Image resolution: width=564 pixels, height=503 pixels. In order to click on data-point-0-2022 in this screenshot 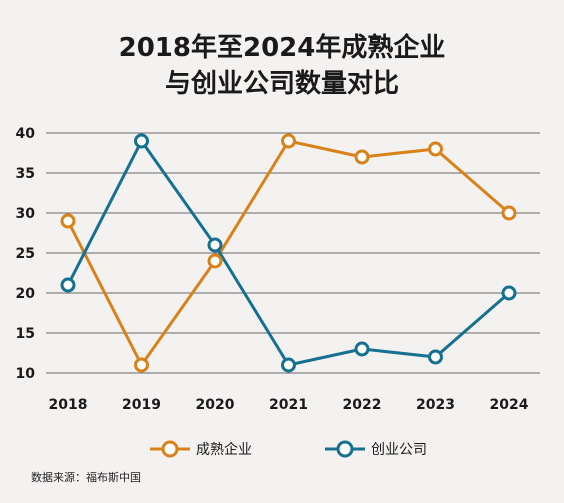, I will do `click(362, 157)`.